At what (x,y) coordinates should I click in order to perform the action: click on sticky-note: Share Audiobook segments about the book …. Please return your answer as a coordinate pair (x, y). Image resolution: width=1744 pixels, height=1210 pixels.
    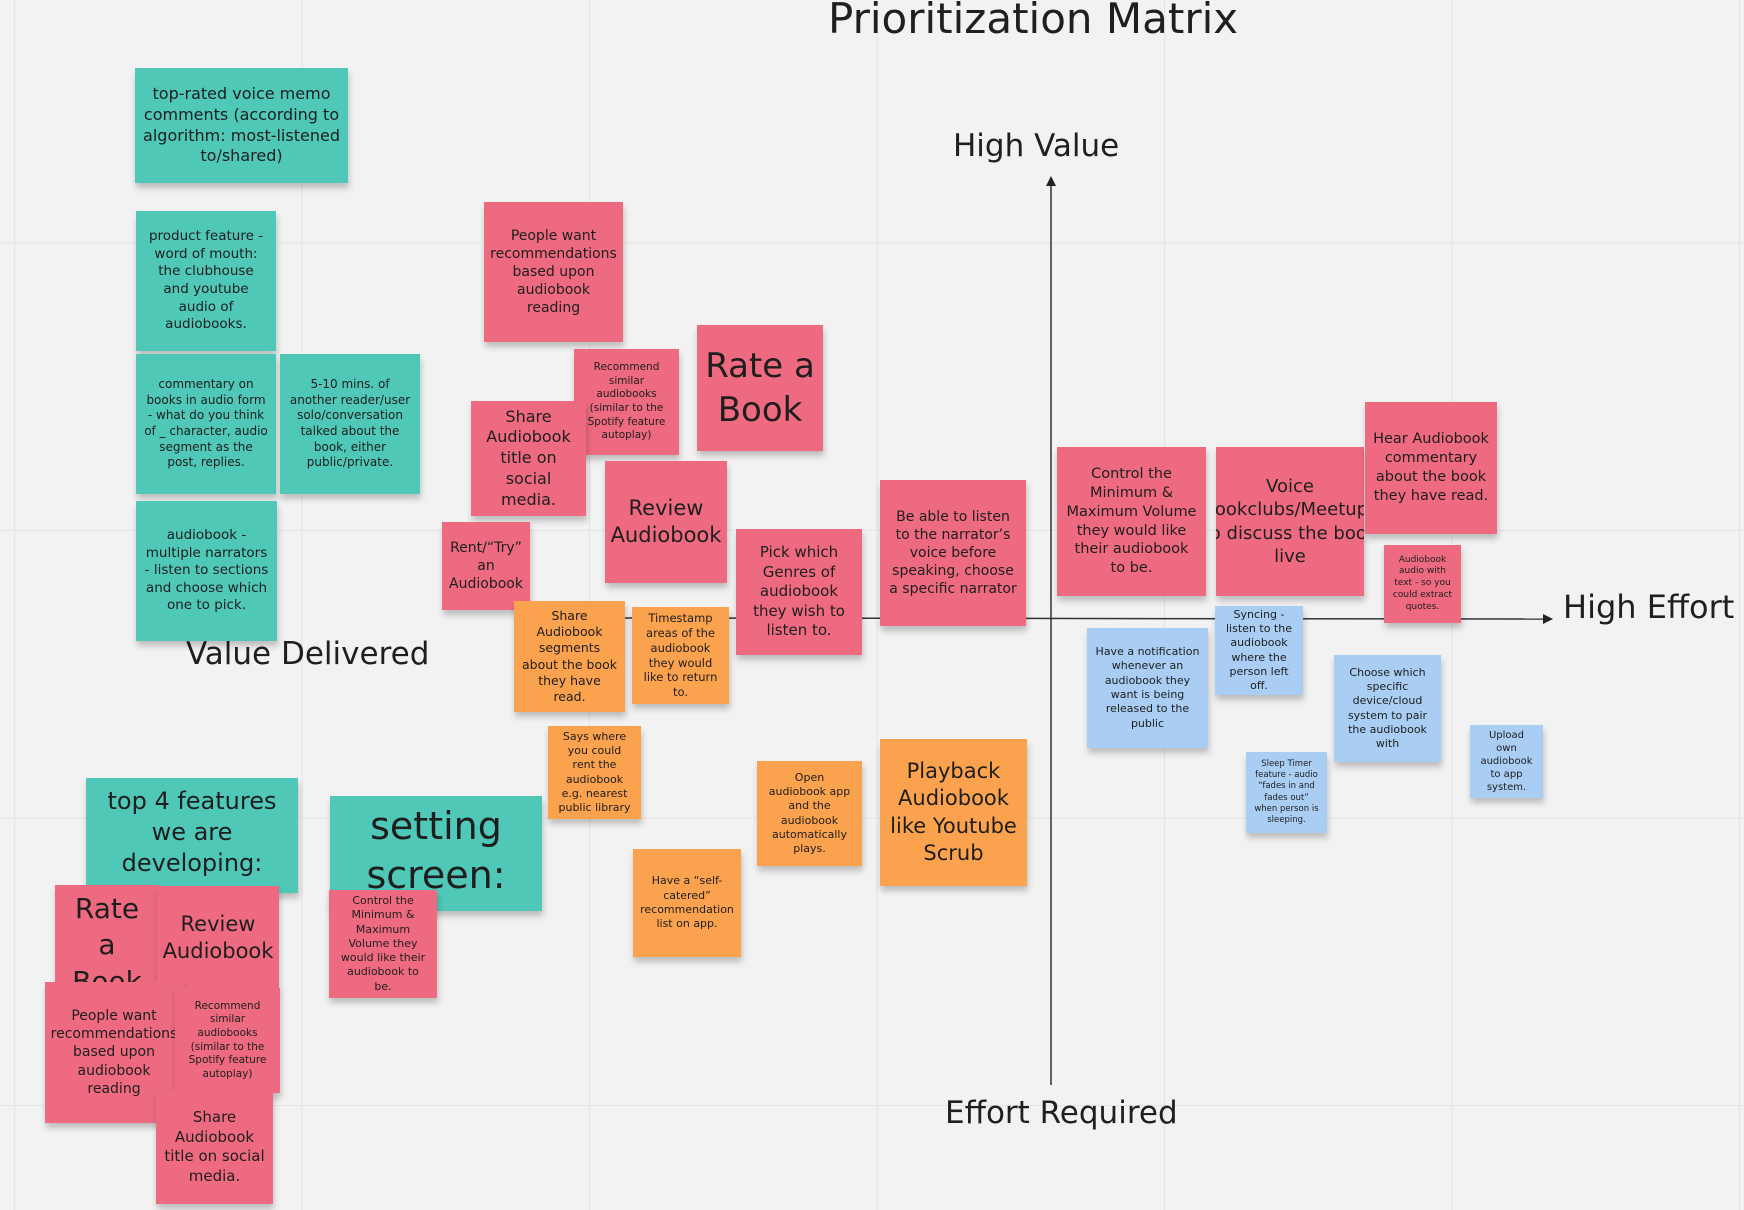
    Looking at the image, I should click on (569, 656).